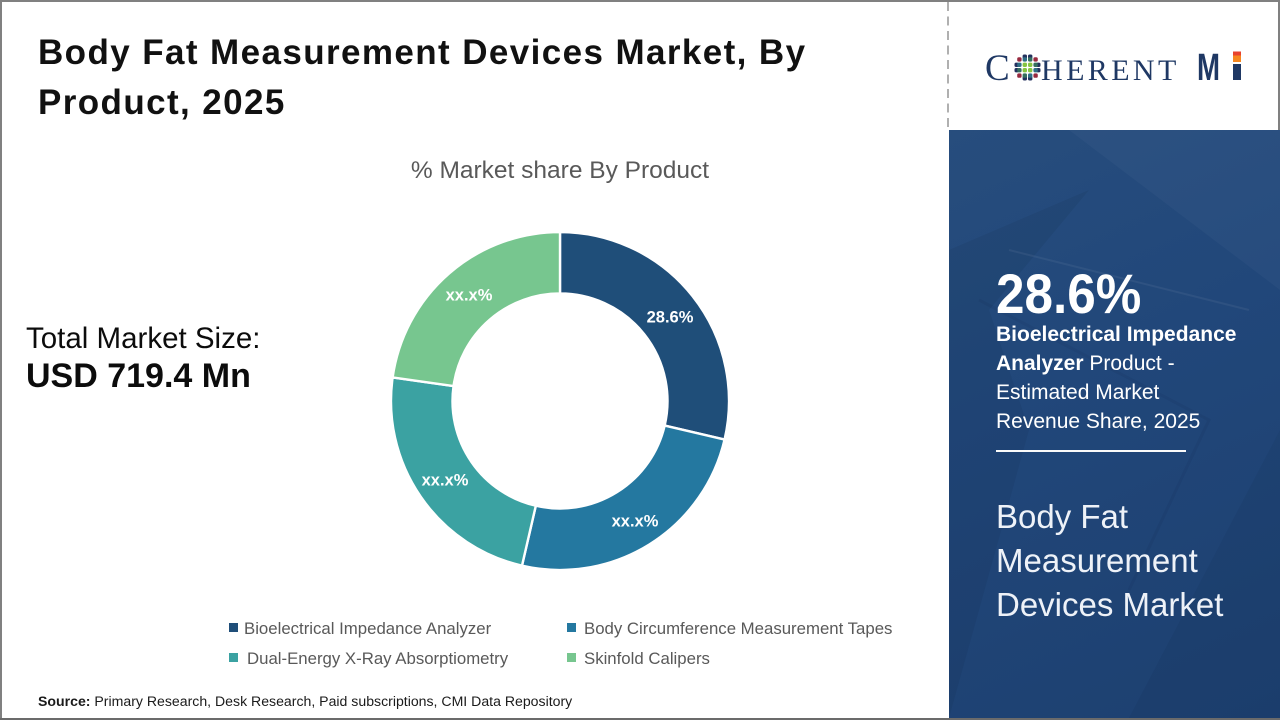 This screenshot has width=1280, height=720. I want to click on svg-text: M, so click(1208, 67).